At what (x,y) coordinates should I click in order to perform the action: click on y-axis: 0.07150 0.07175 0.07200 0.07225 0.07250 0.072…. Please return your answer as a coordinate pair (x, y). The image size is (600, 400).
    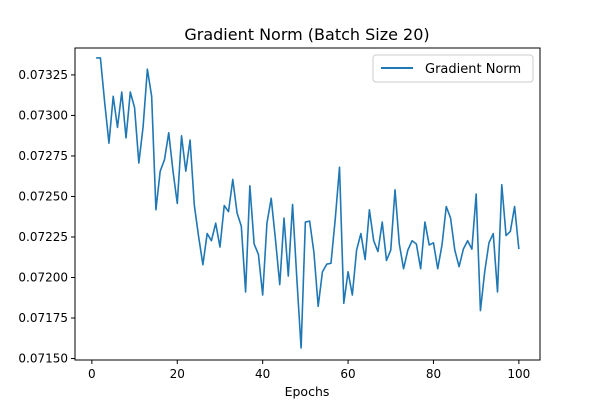
    Looking at the image, I should click on (46, 217).